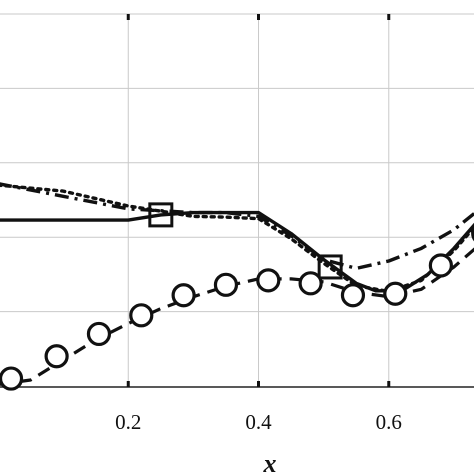 Image resolution: width=474 pixels, height=474 pixels. Describe the element at coordinates (389, 422) in the screenshot. I see `x-tick-label: 0.6` at that location.